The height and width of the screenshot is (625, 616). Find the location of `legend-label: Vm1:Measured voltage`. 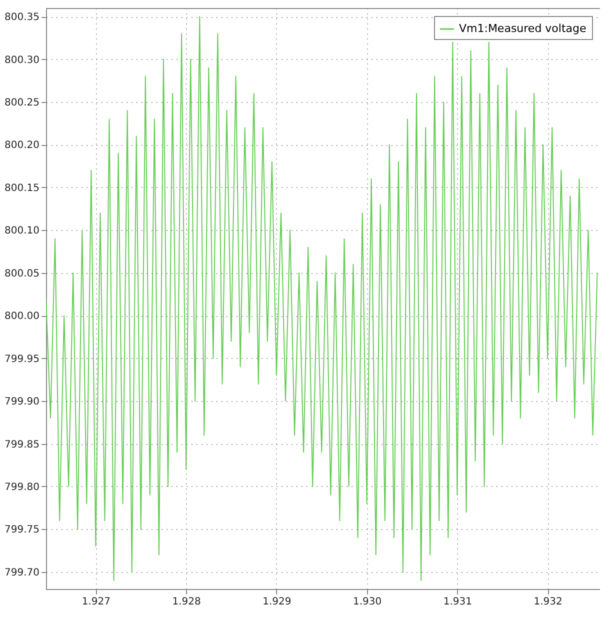

legend-label: Vm1:Measured voltage is located at coordinates (523, 28).